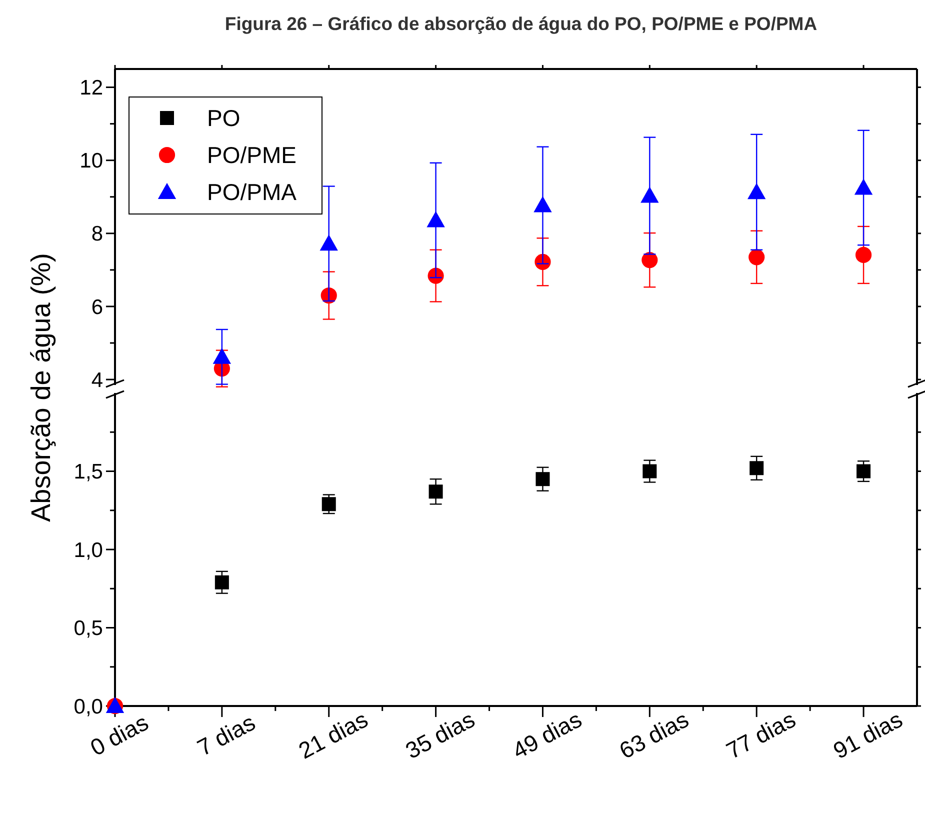 The image size is (925, 820). Describe the element at coordinates (223, 118) in the screenshot. I see `legend-label: PO` at that location.